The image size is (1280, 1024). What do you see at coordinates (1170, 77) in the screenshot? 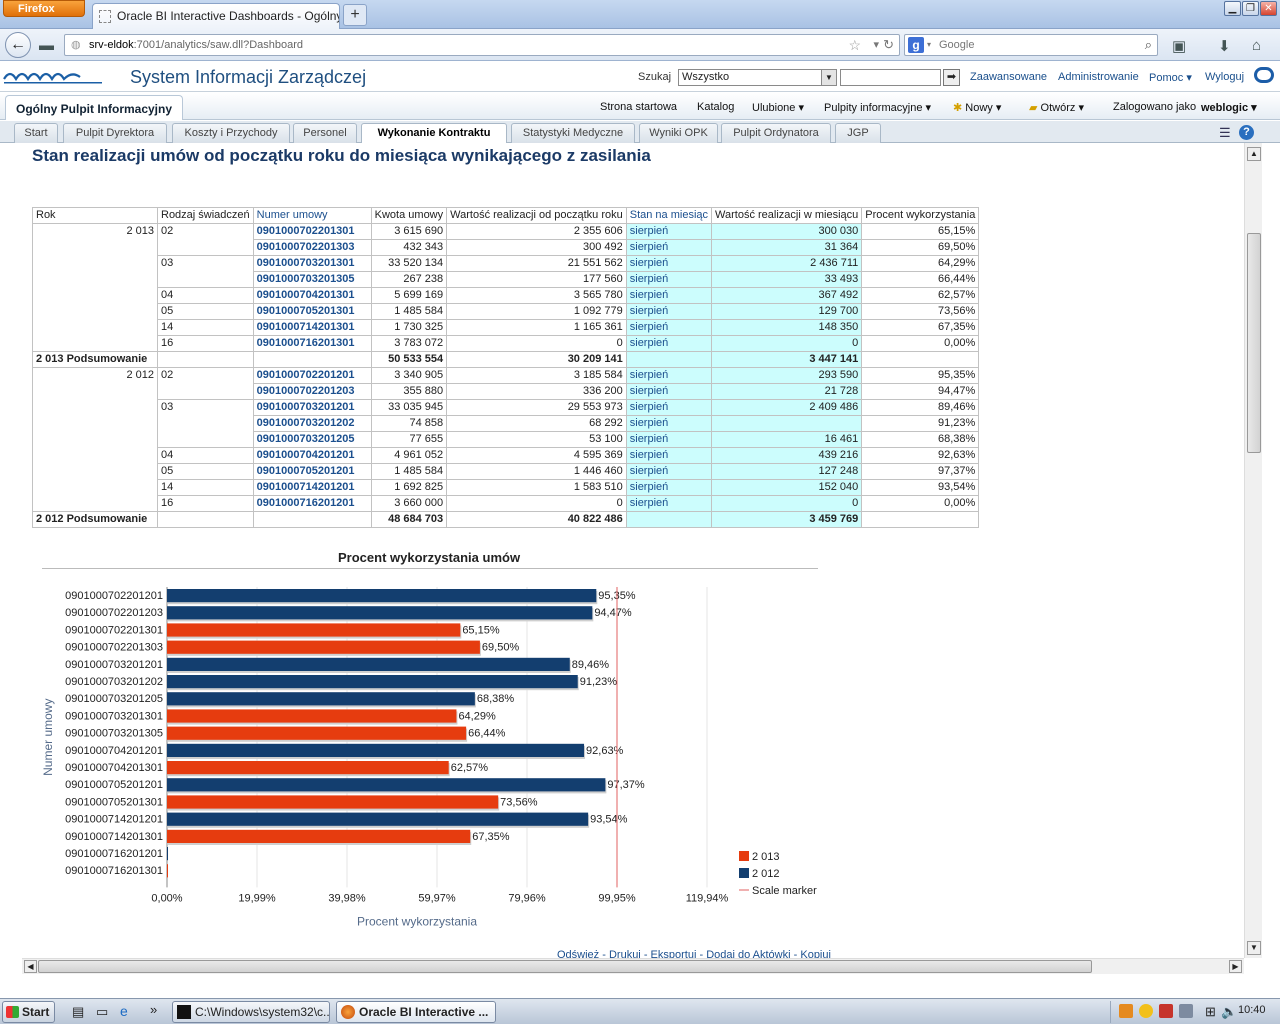
I see `help-menu: Pomoc ▾` at bounding box center [1170, 77].